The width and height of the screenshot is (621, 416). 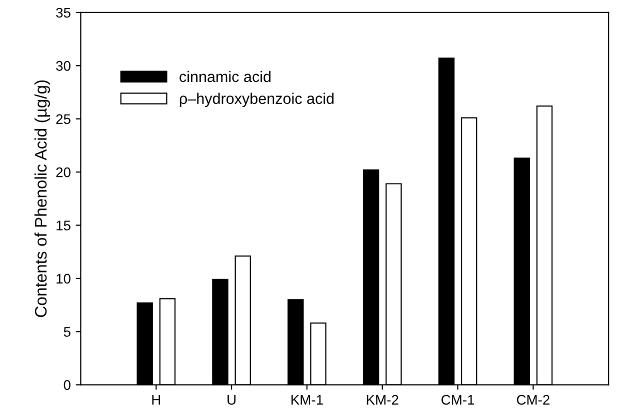 What do you see at coordinates (63, 119) in the screenshot?
I see `y-tick-label: 25` at bounding box center [63, 119].